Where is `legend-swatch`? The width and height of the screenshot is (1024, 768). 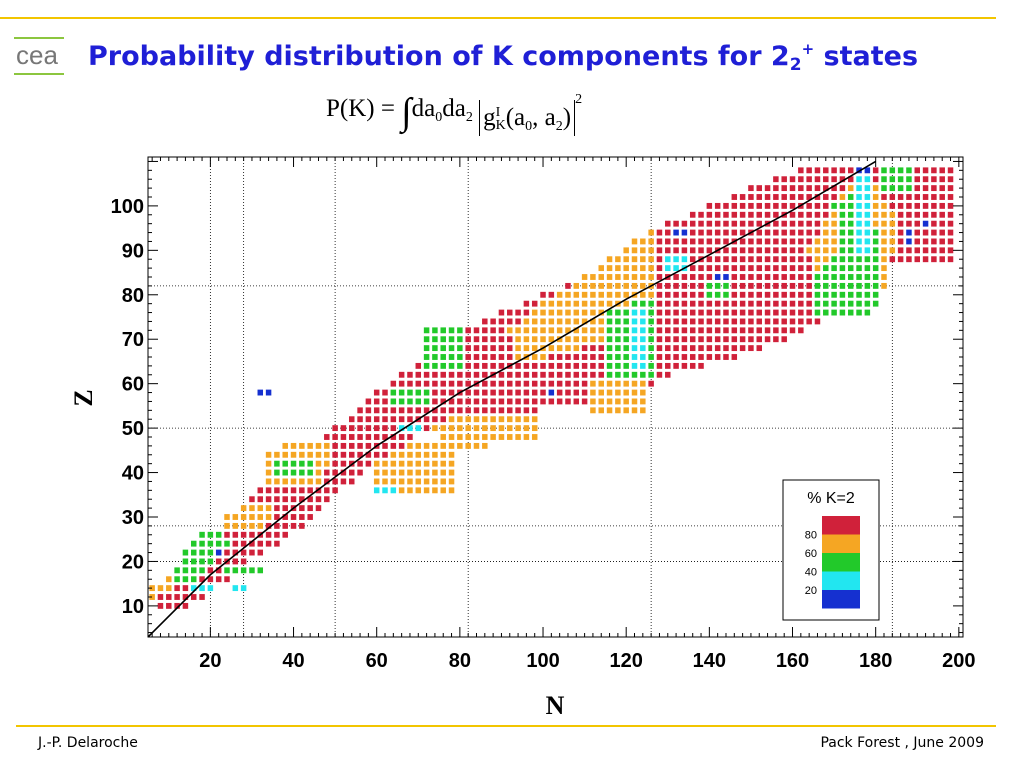
legend-swatch is located at coordinates (841, 580).